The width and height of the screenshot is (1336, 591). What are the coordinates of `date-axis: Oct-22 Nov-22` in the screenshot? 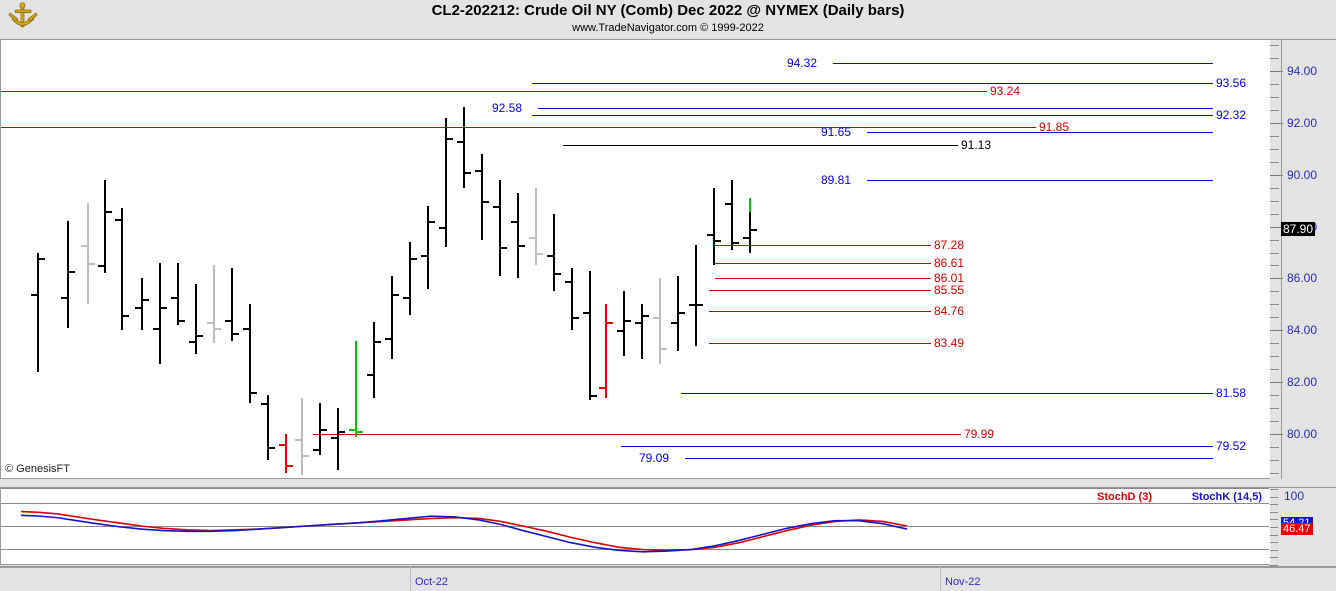 It's located at (668, 578).